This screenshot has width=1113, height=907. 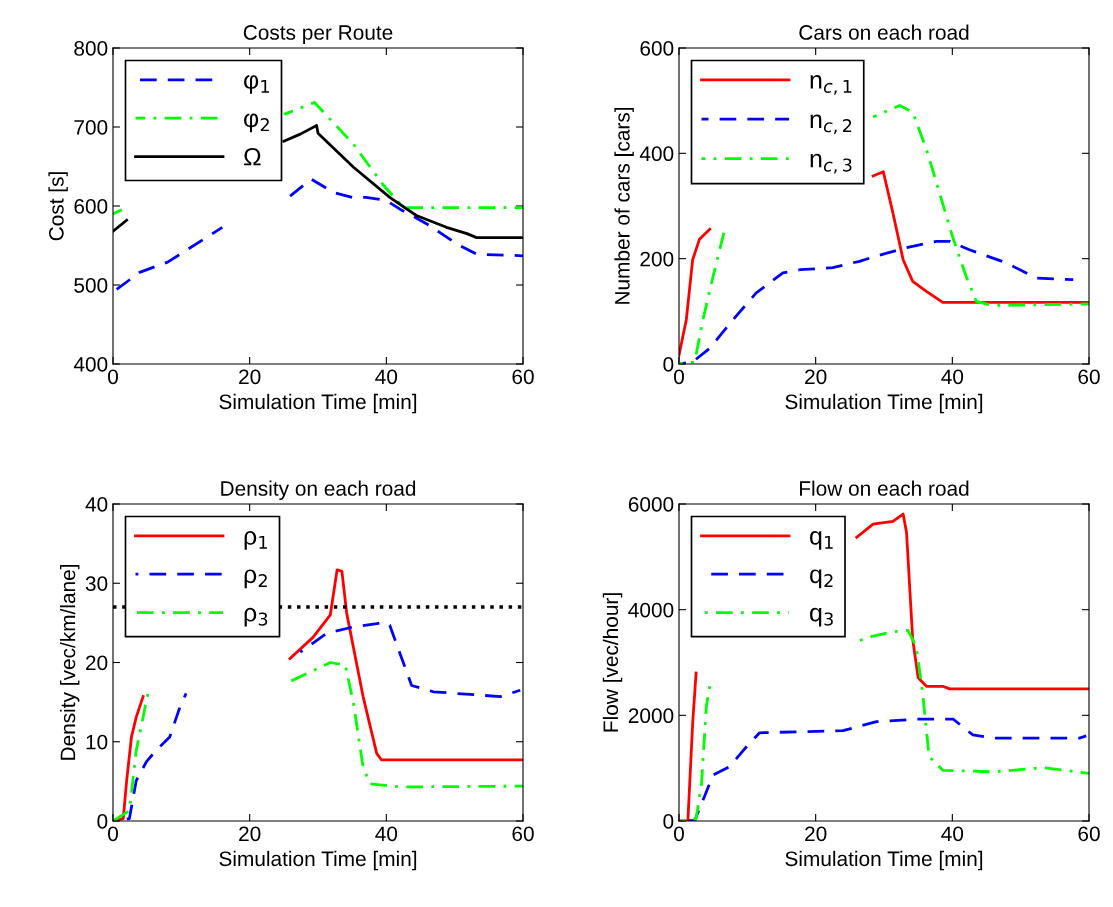 I want to click on legend-label: n$_{c,3}$, so click(x=831, y=163).